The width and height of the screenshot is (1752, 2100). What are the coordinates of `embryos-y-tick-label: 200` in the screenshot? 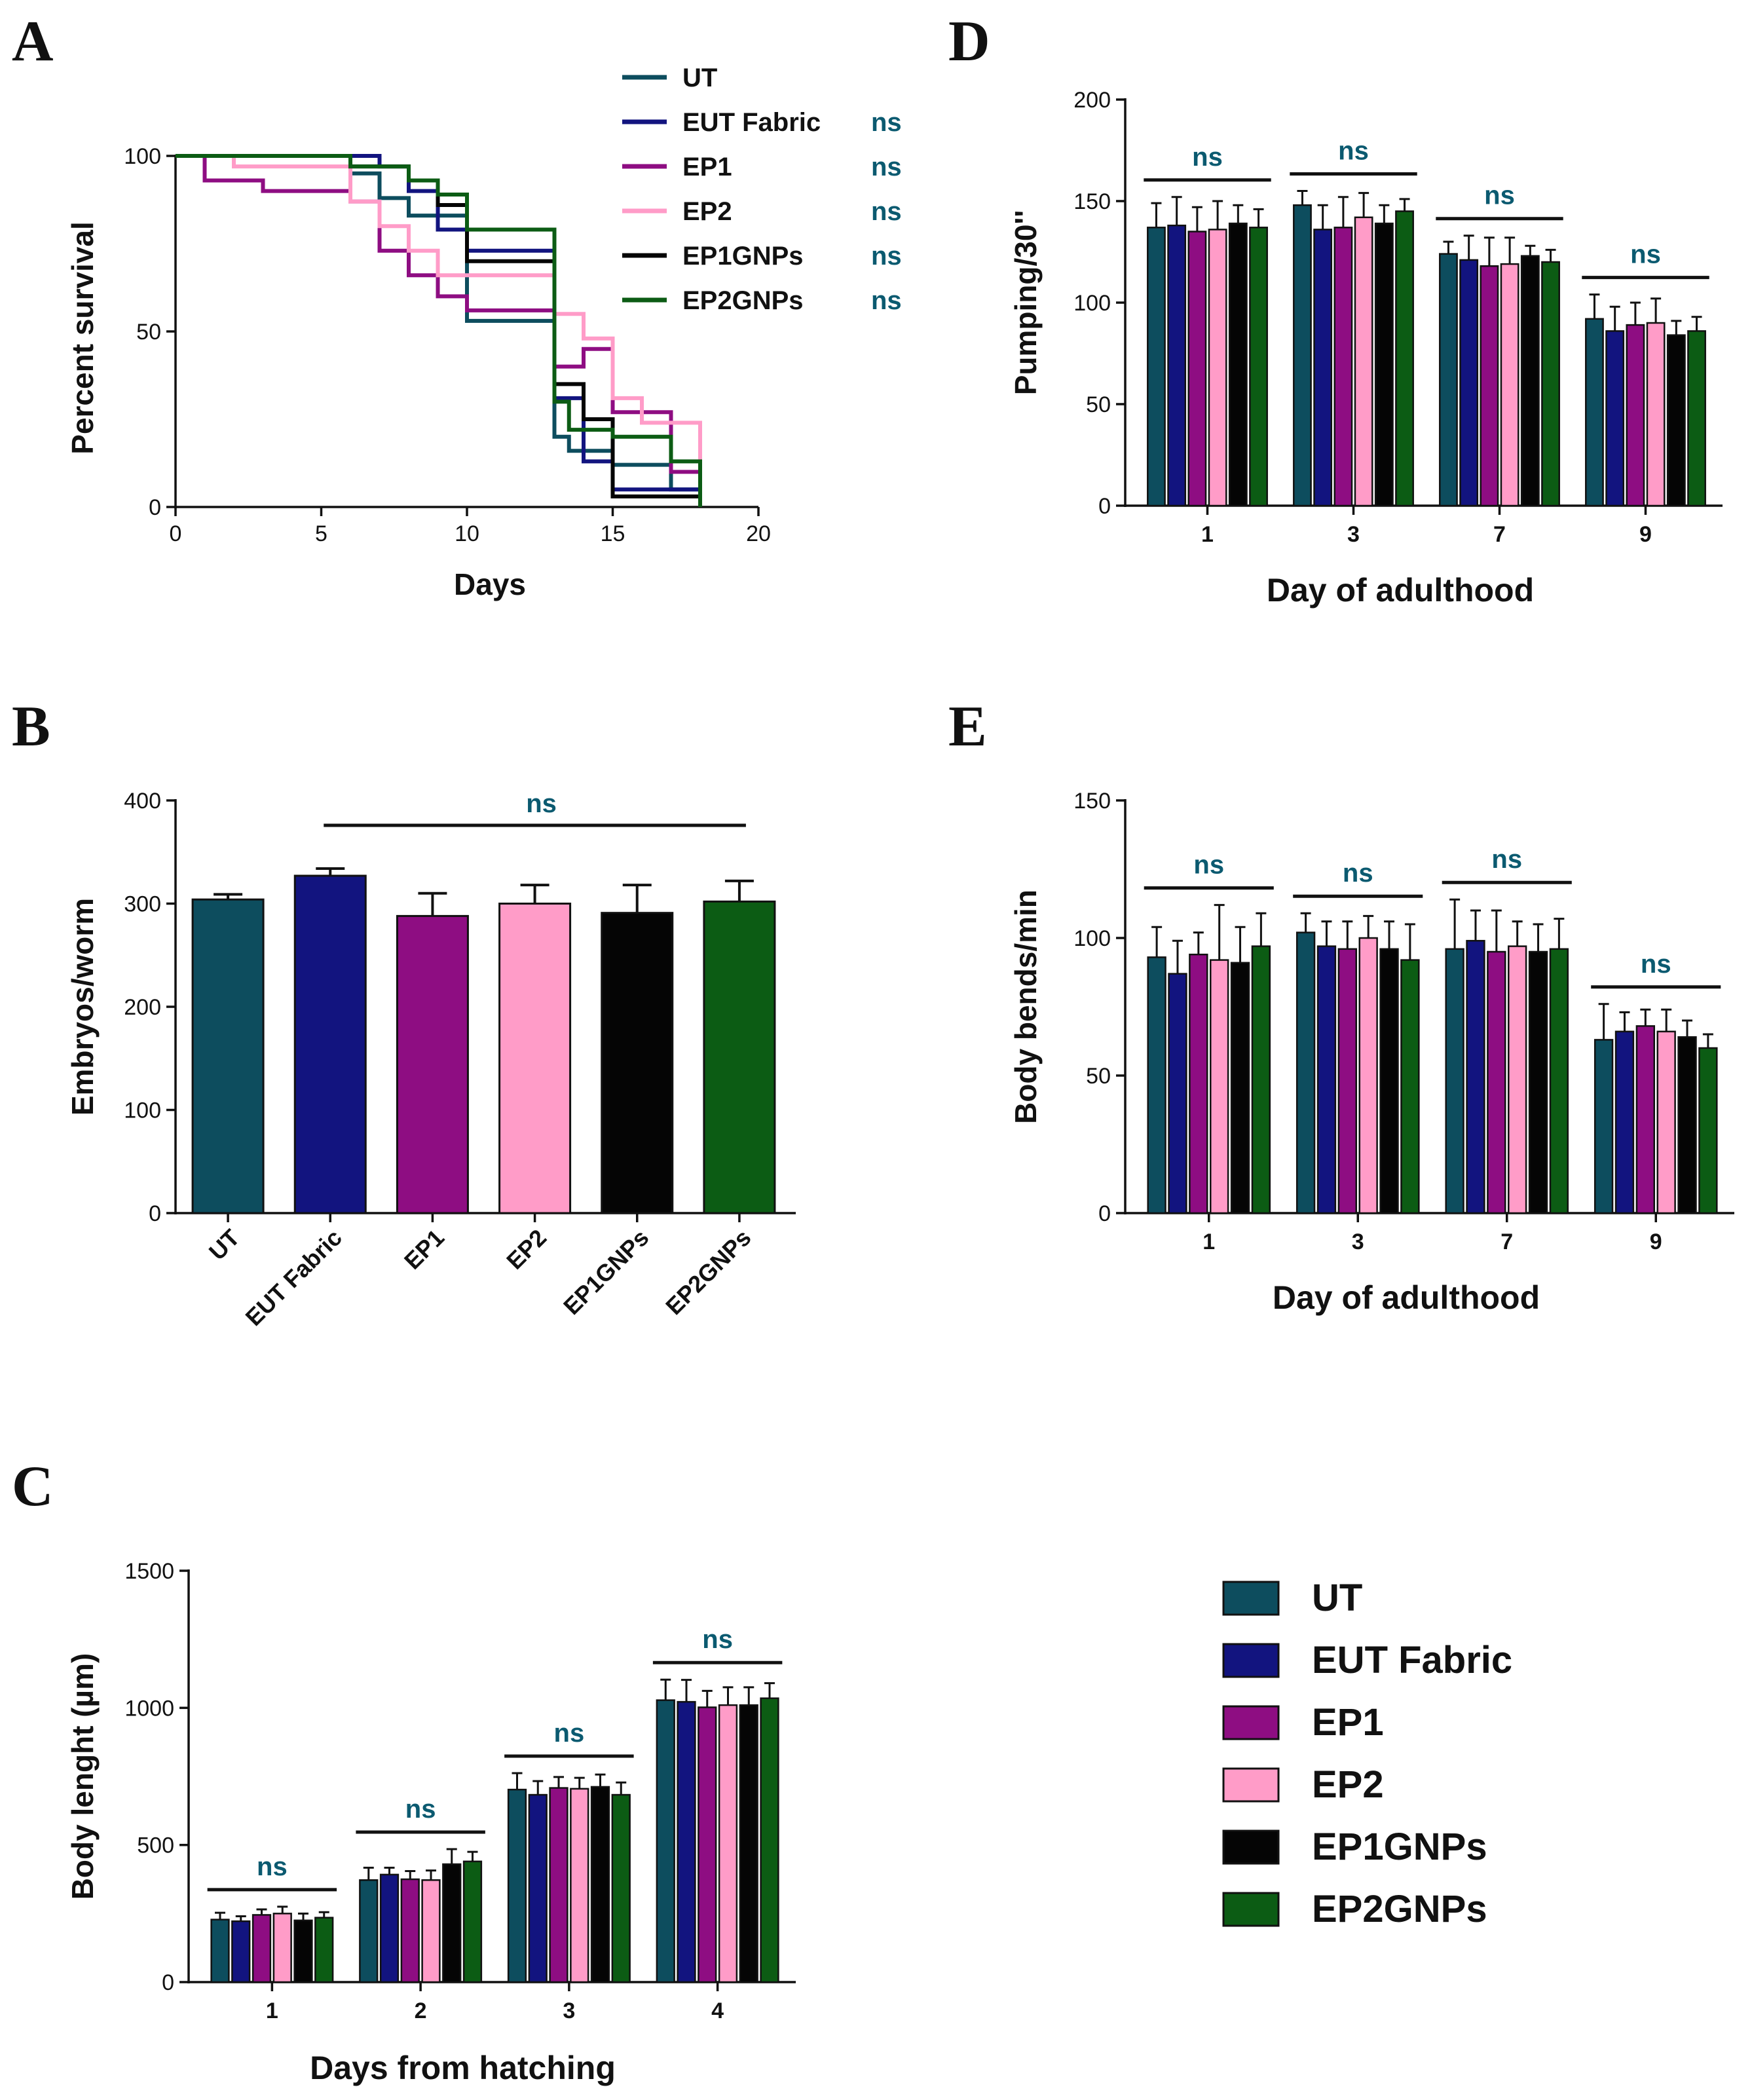 It's located at (142, 1007).